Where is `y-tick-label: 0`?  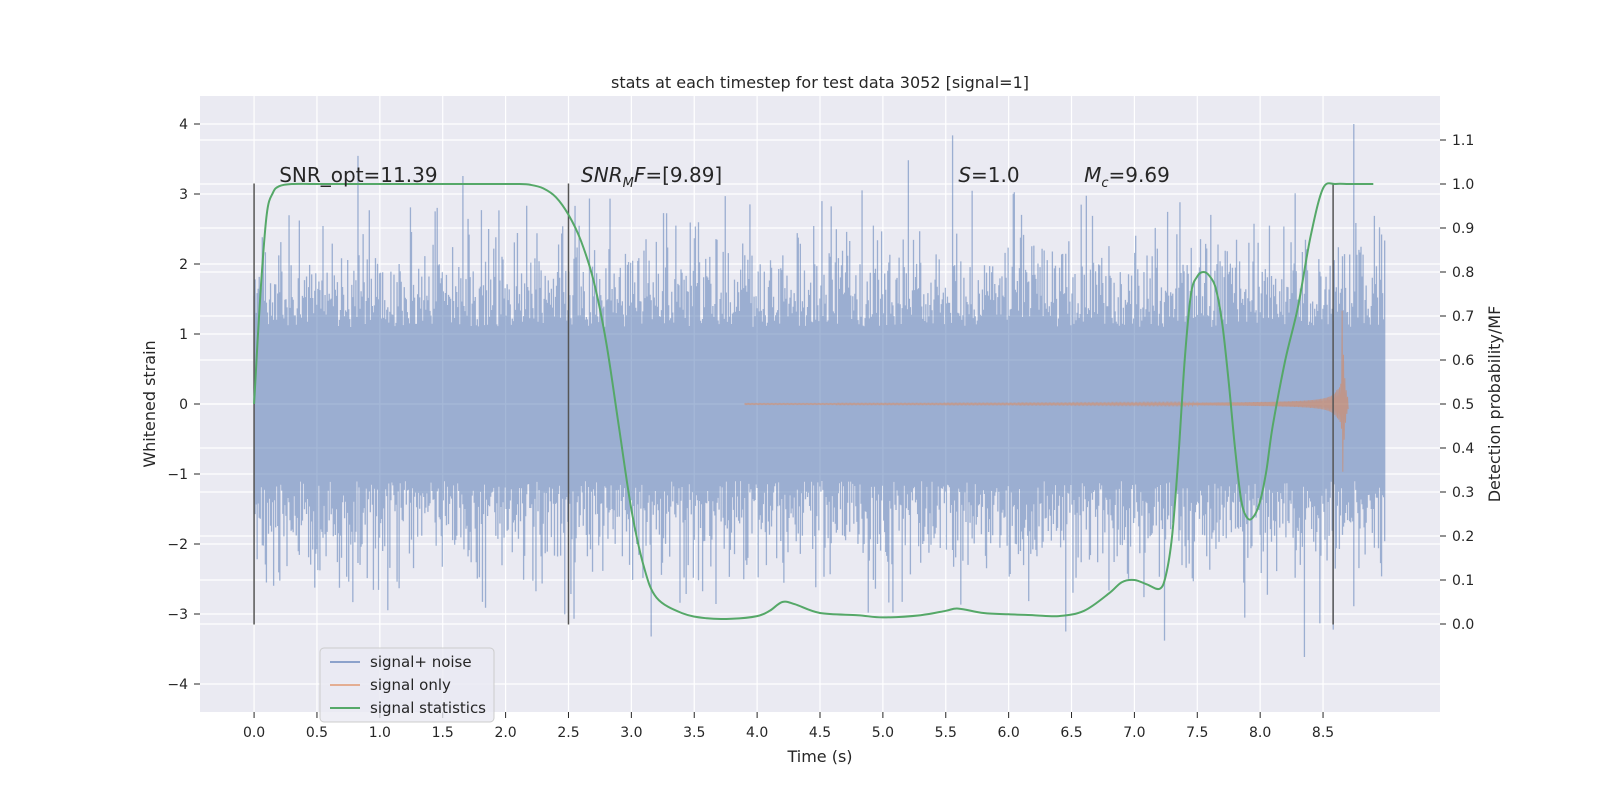 y-tick-label: 0 is located at coordinates (183, 405).